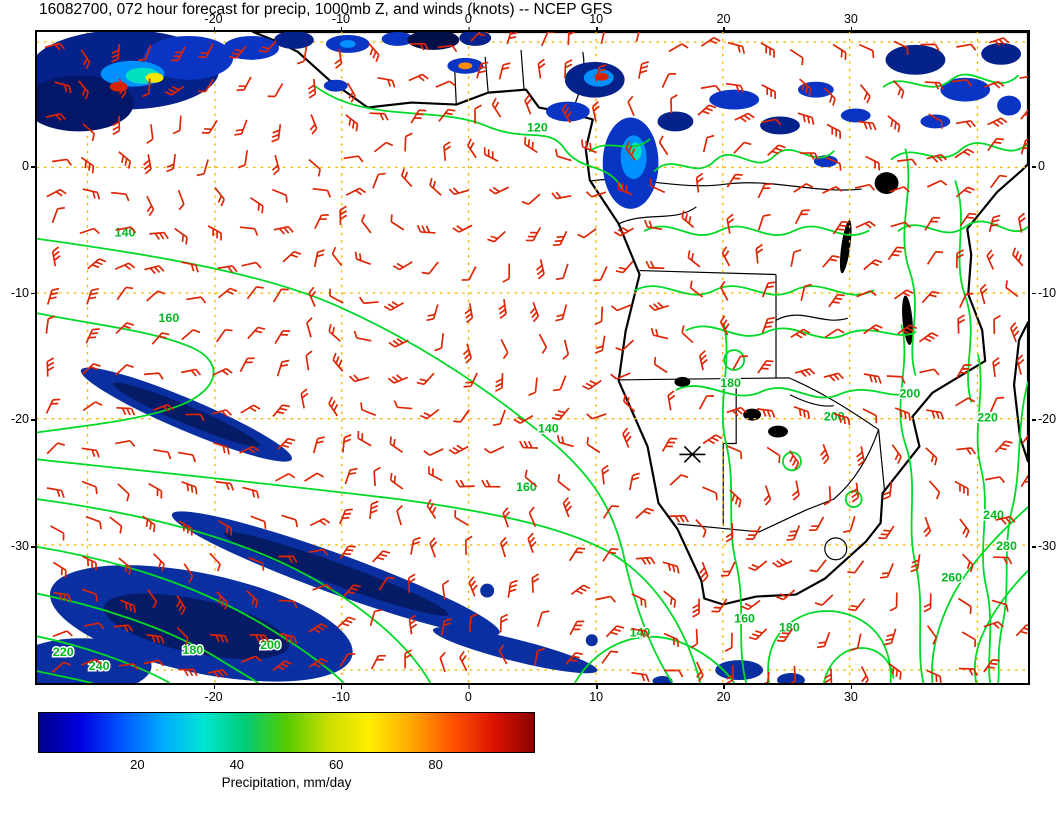 This screenshot has height=816, width=1056. What do you see at coordinates (20, 166) in the screenshot?
I see `axis-left-tick: 0` at bounding box center [20, 166].